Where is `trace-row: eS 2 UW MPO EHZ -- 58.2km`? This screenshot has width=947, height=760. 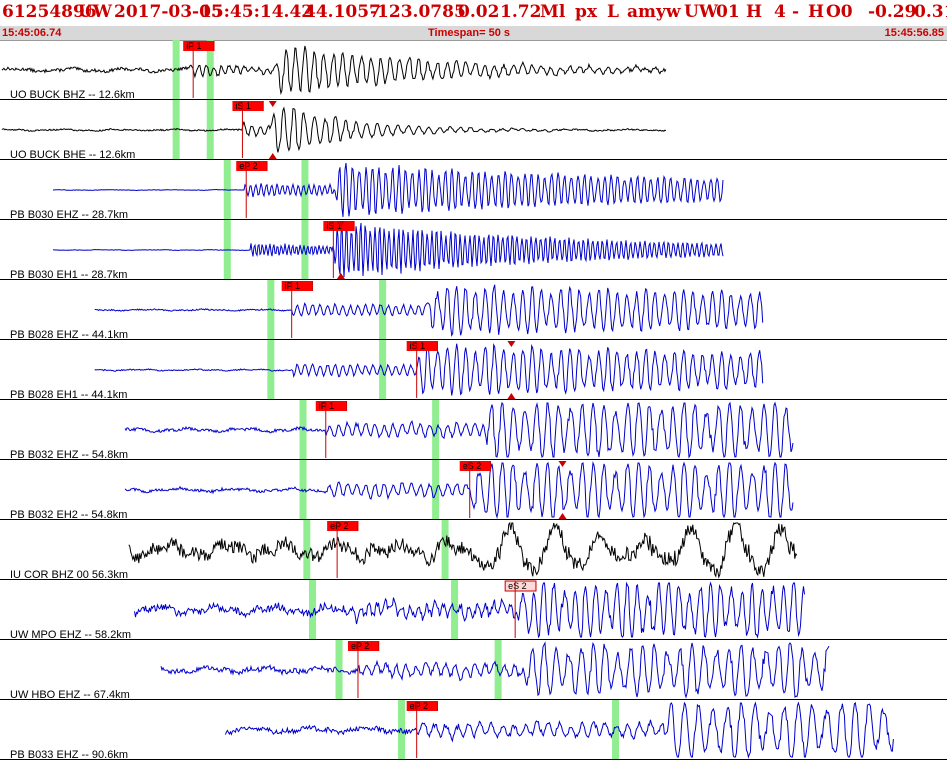 trace-row: eS 2 UW MPO EHZ -- 58.2km is located at coordinates (473, 610).